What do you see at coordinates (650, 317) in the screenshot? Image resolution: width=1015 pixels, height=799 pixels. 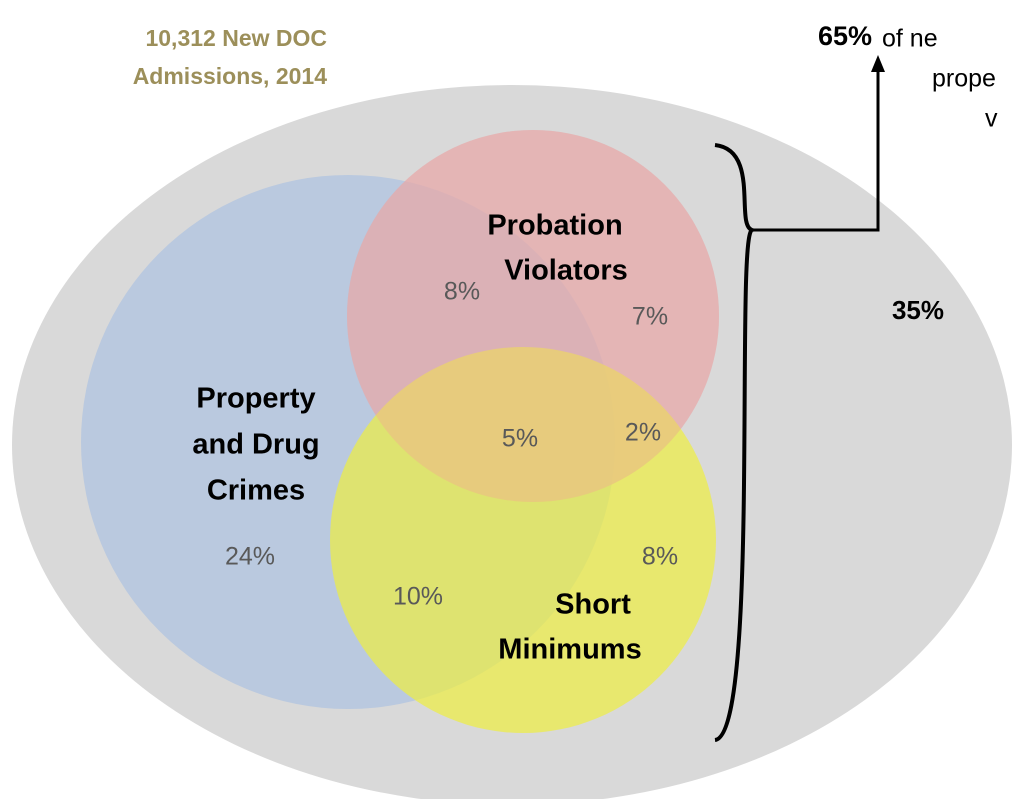 I see `region-value: 7%` at bounding box center [650, 317].